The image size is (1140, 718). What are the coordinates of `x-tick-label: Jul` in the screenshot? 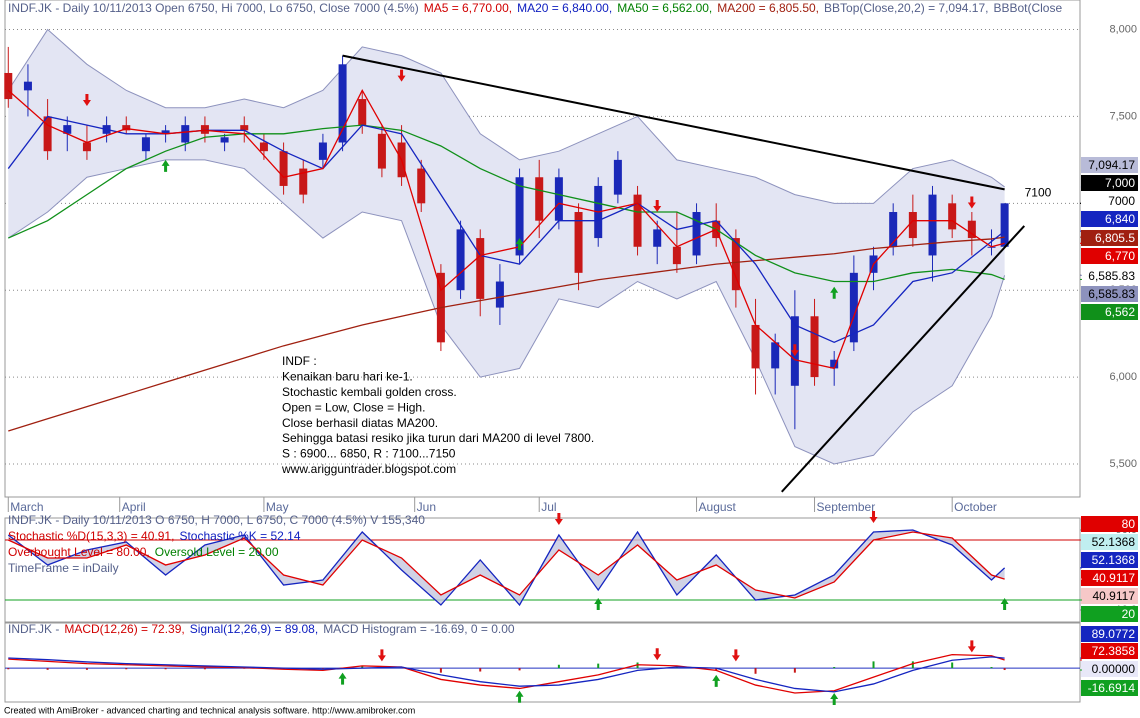 It's located at (548, 507).